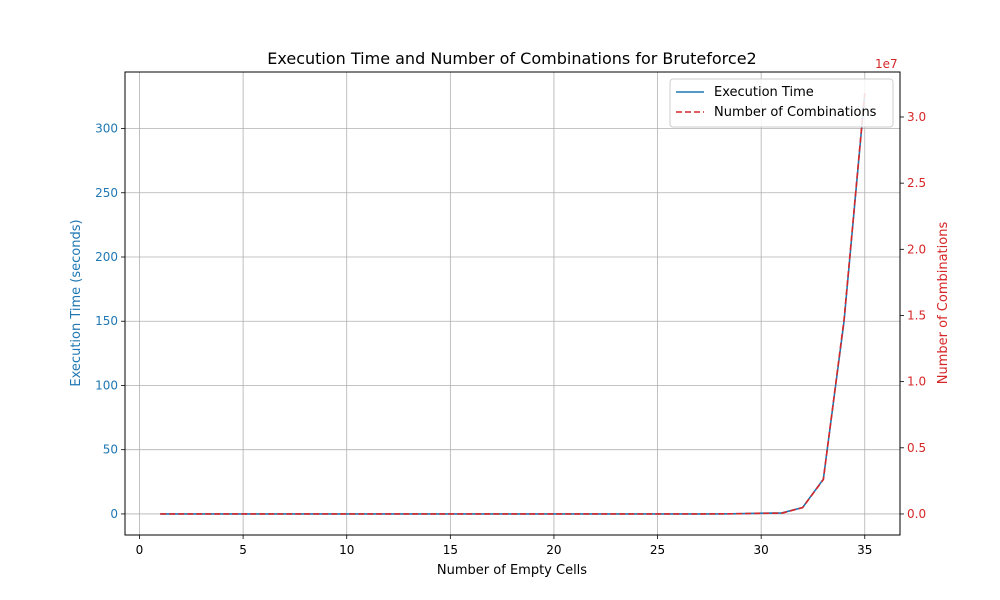 The image size is (1000, 600). What do you see at coordinates (76, 302) in the screenshot?
I see `left-axis-label: Execution Time (seconds)` at bounding box center [76, 302].